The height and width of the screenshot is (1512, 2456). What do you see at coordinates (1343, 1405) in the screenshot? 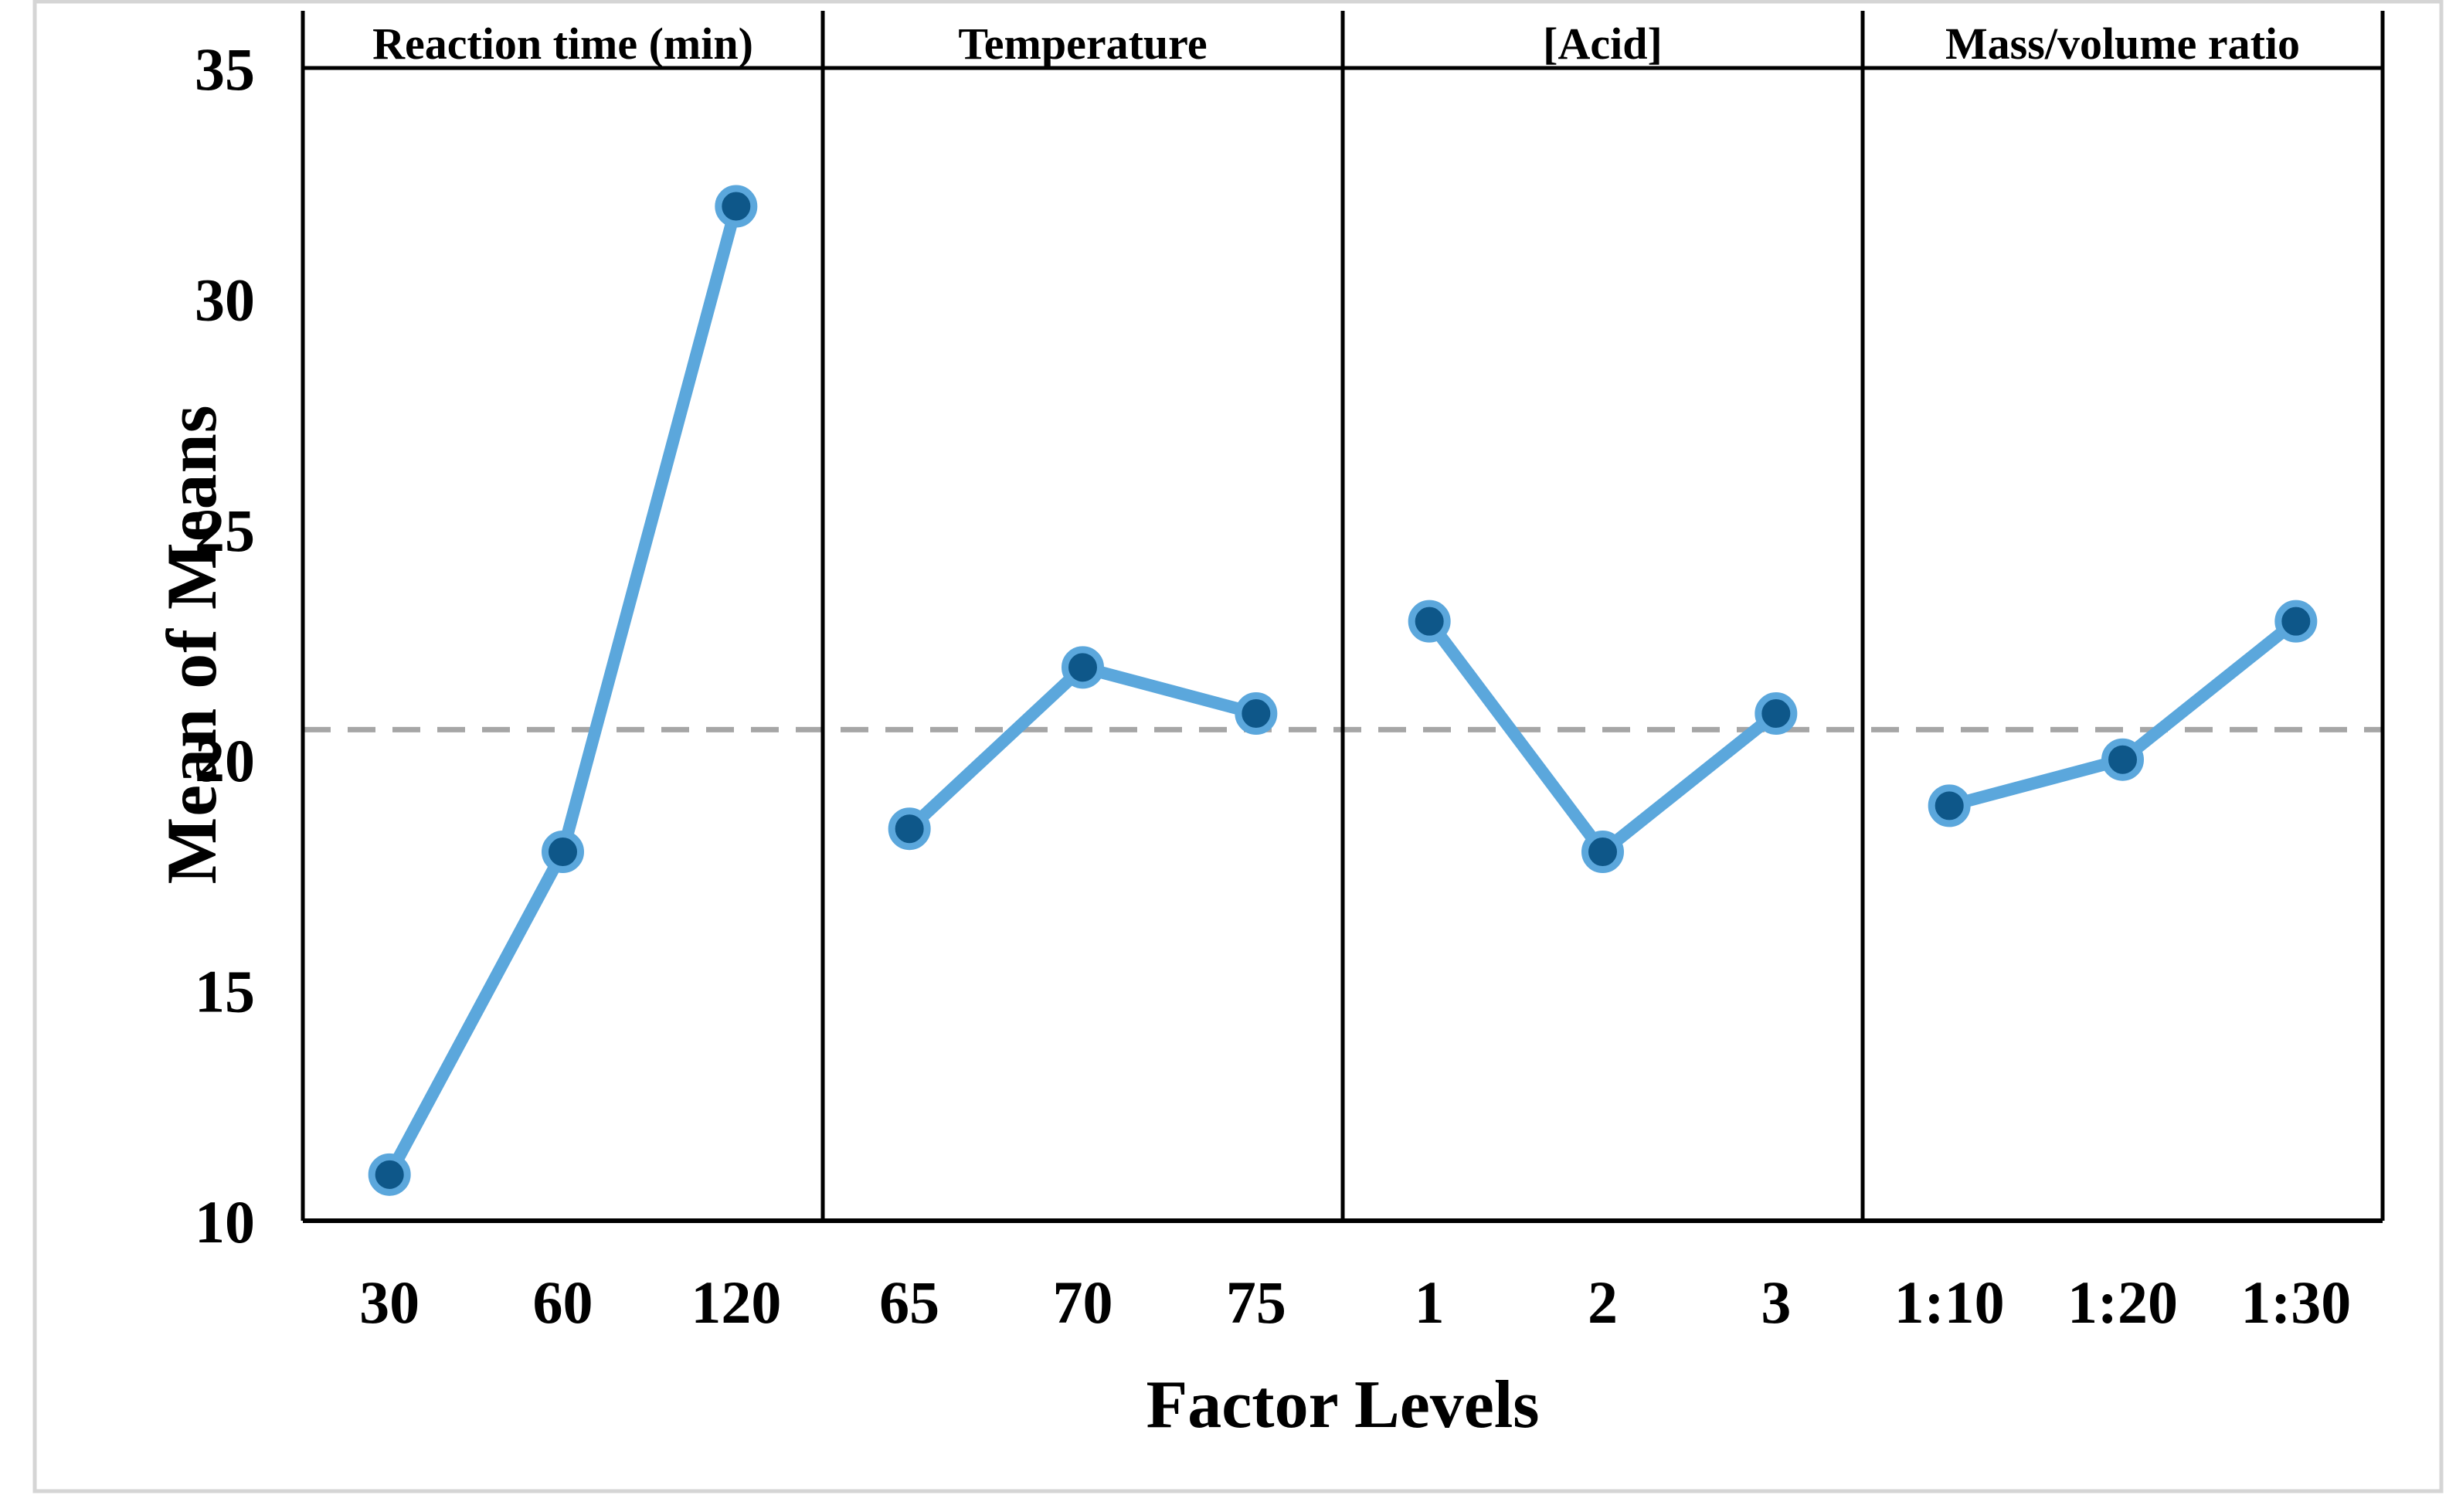
I see `x-axis-title: Factor Levels` at bounding box center [1343, 1405].